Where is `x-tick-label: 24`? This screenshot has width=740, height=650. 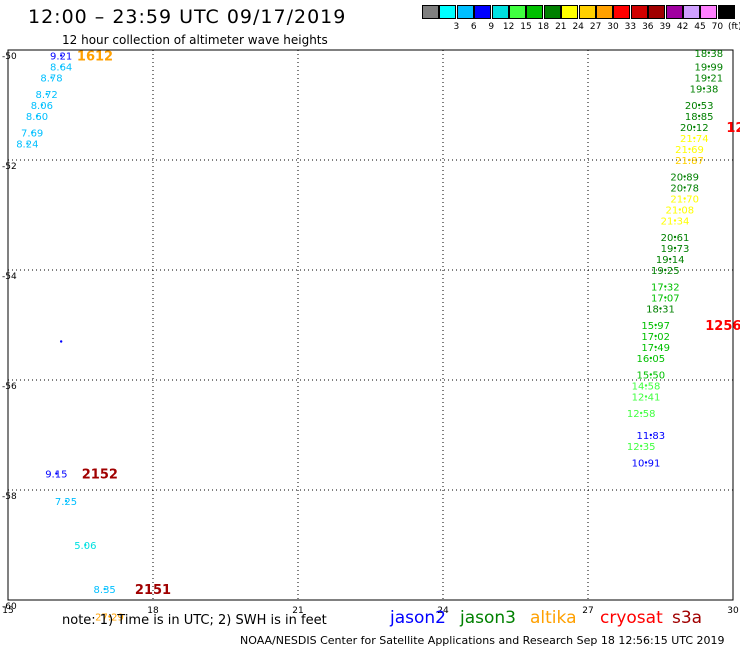 x-tick-label: 24 is located at coordinates (443, 611).